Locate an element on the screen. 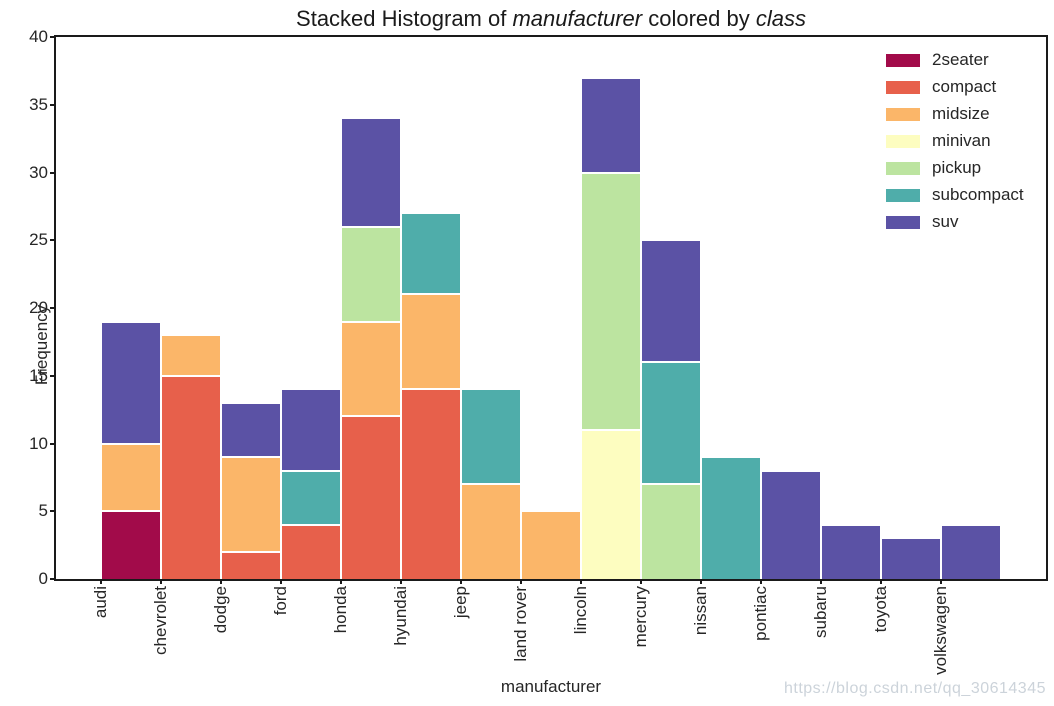 This screenshot has height=706, width=1054. x-tick-label-pontiac: pontiac is located at coordinates (760, 613).